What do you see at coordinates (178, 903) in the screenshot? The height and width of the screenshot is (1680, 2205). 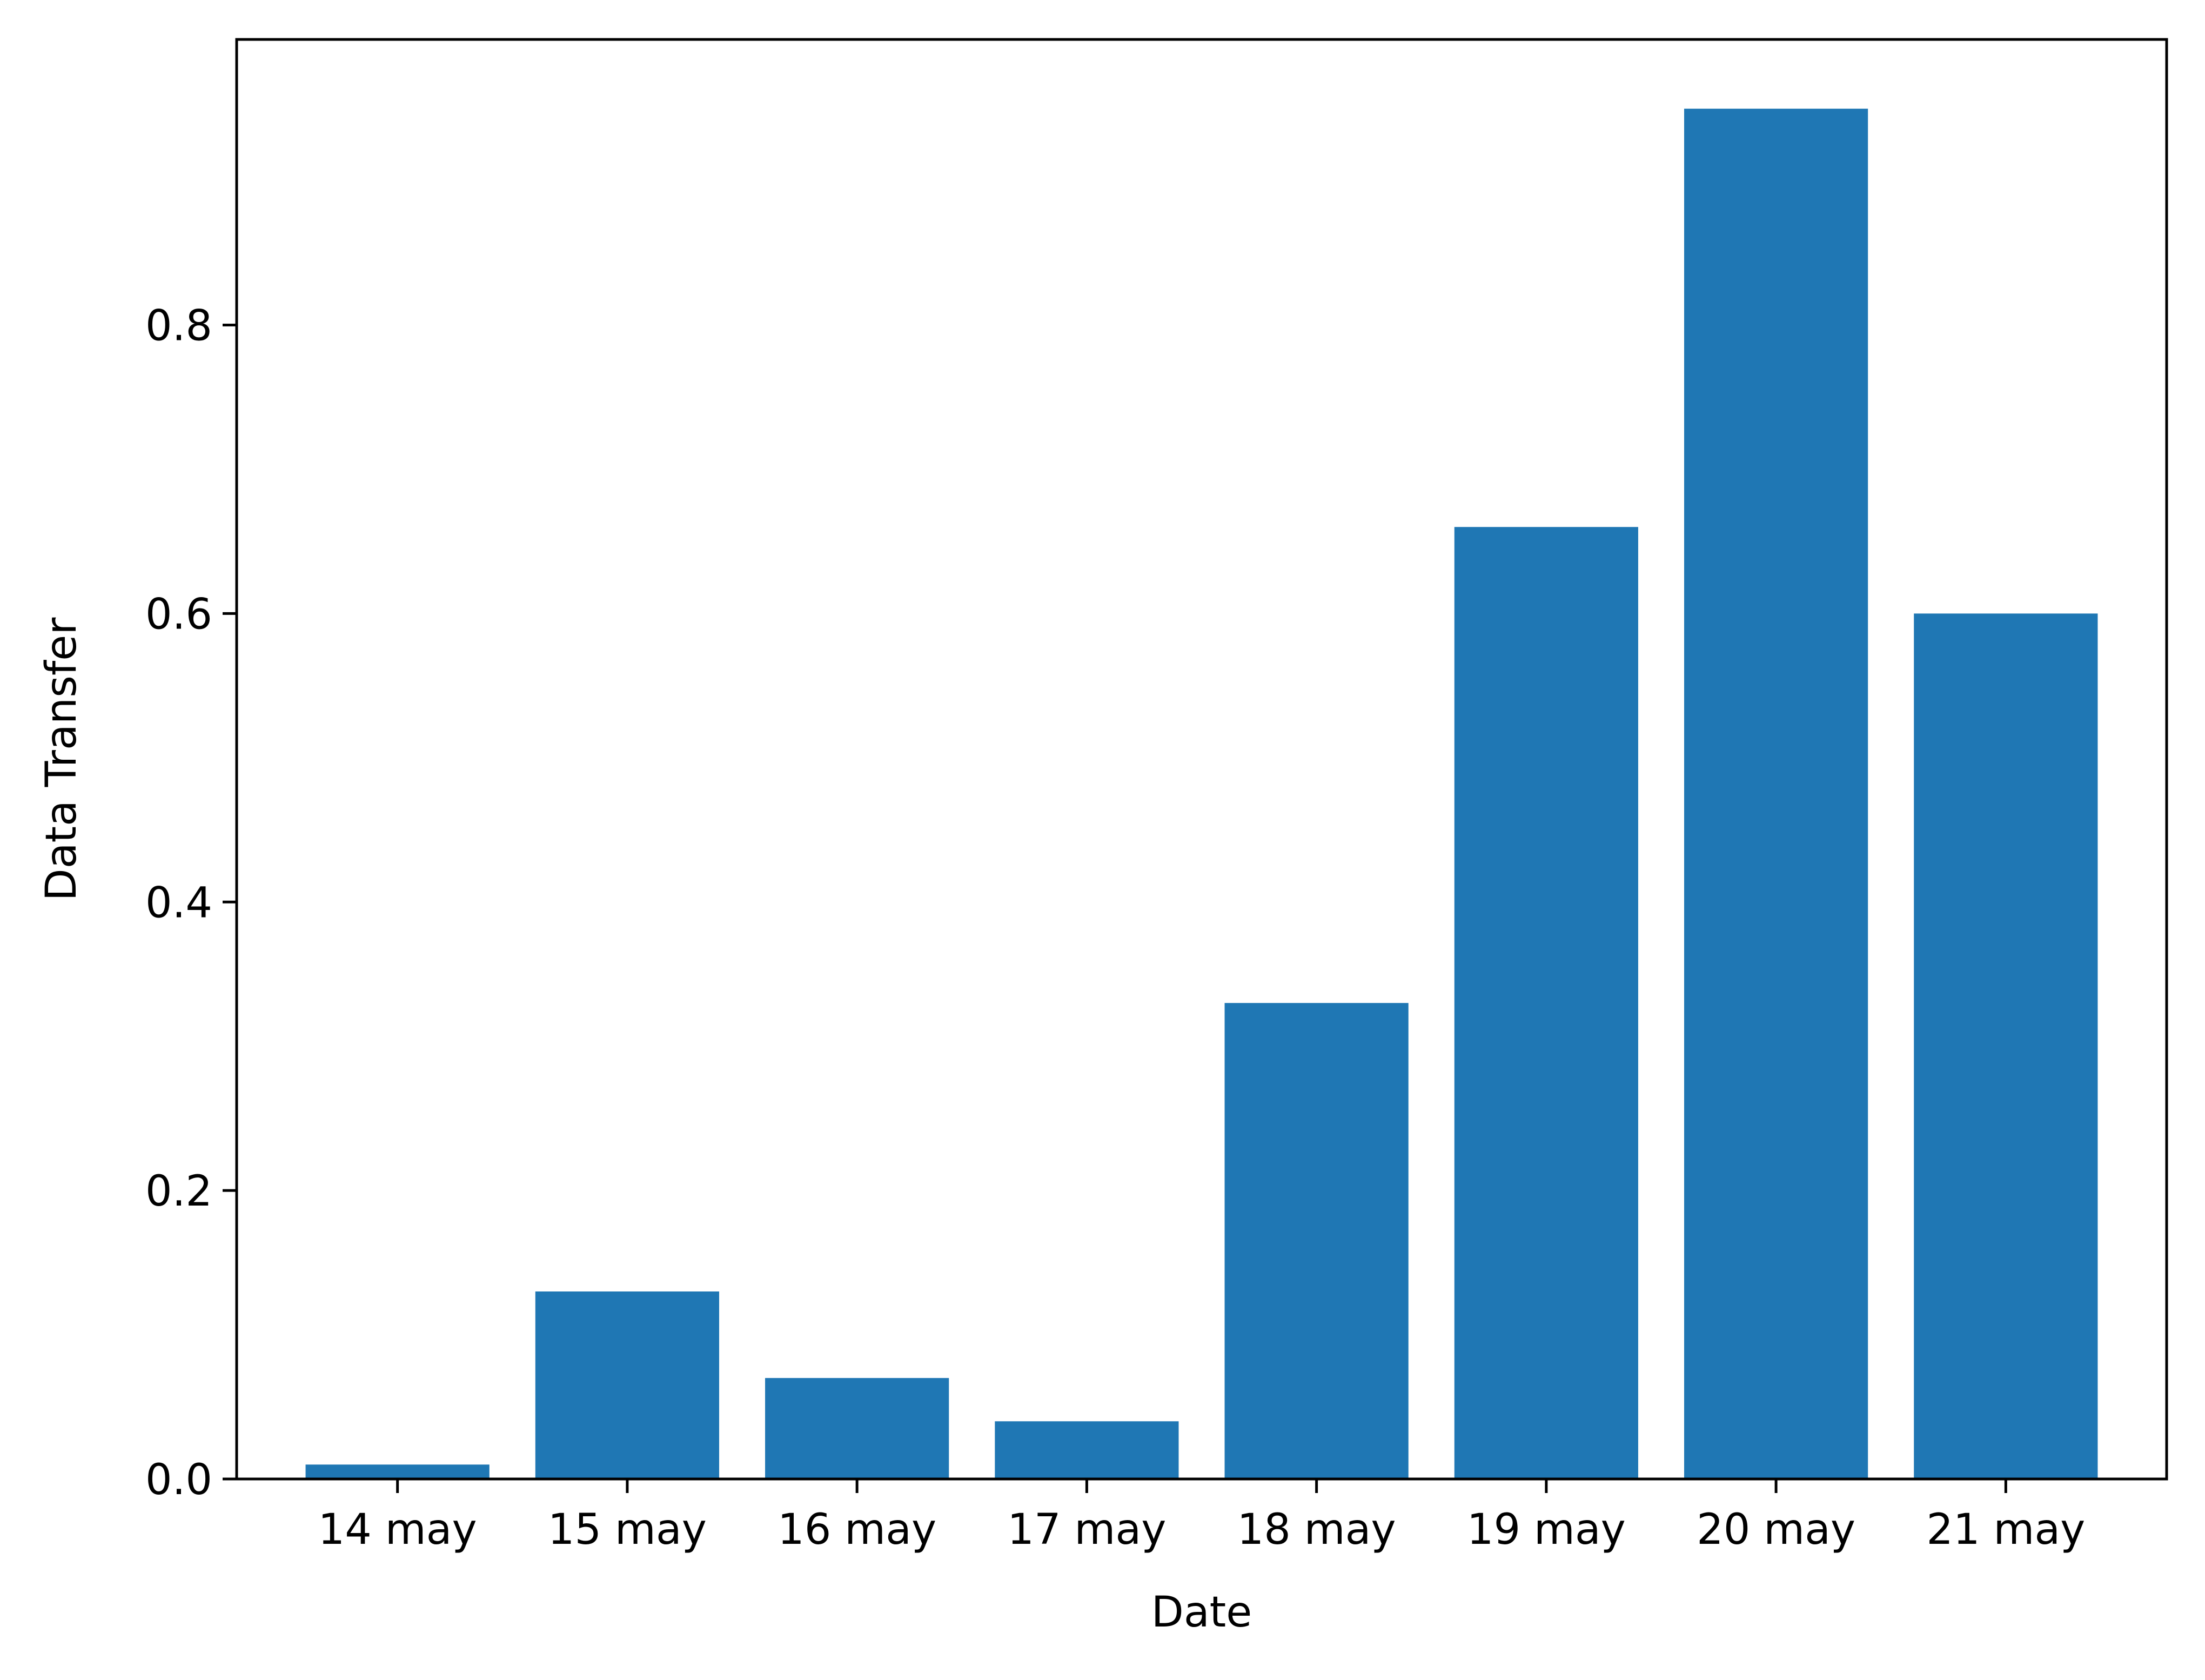 I see `y-tick-label: 0.4` at bounding box center [178, 903].